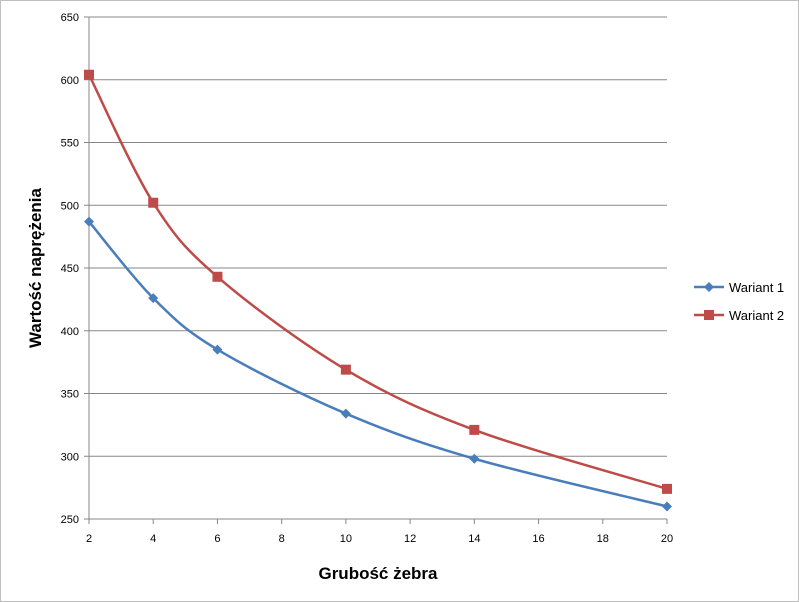  I want to click on legend-label: Wariant 2, so click(756, 315).